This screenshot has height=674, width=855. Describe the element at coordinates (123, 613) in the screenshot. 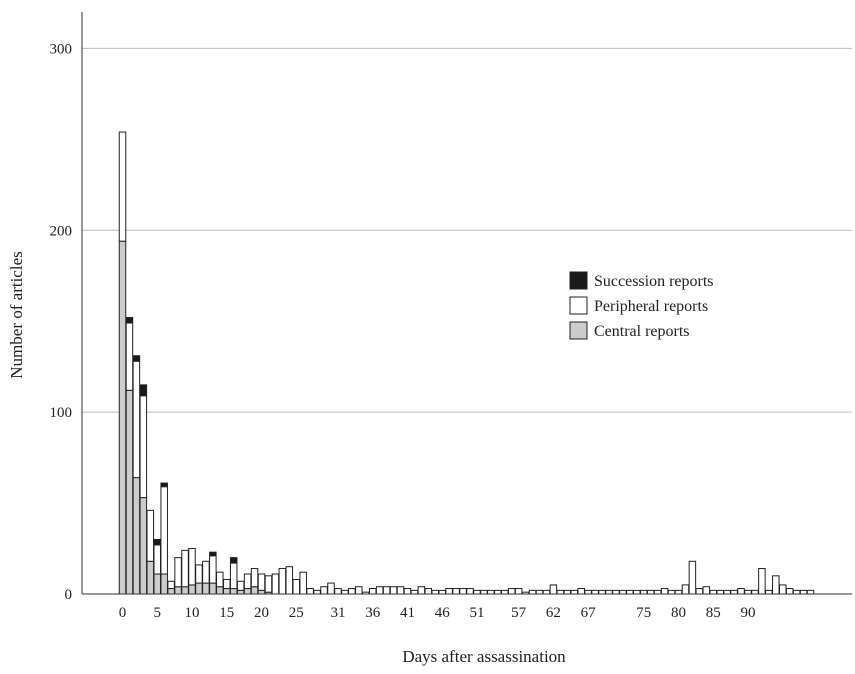

I see `x-tick-label: 0` at that location.